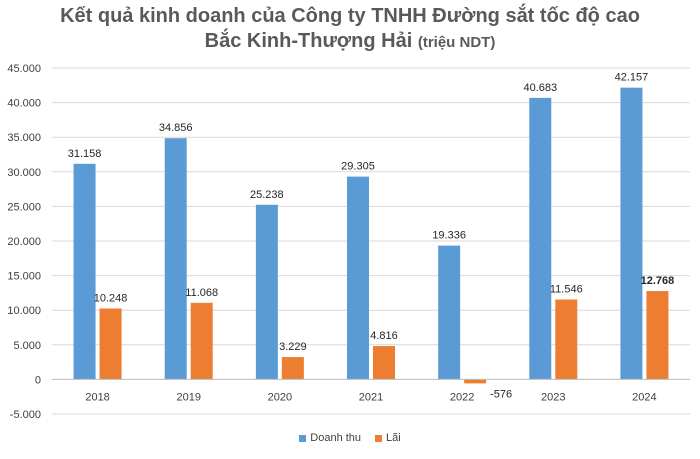  What do you see at coordinates (266, 292) in the screenshot?
I see `revenue-bar-2020` at bounding box center [266, 292].